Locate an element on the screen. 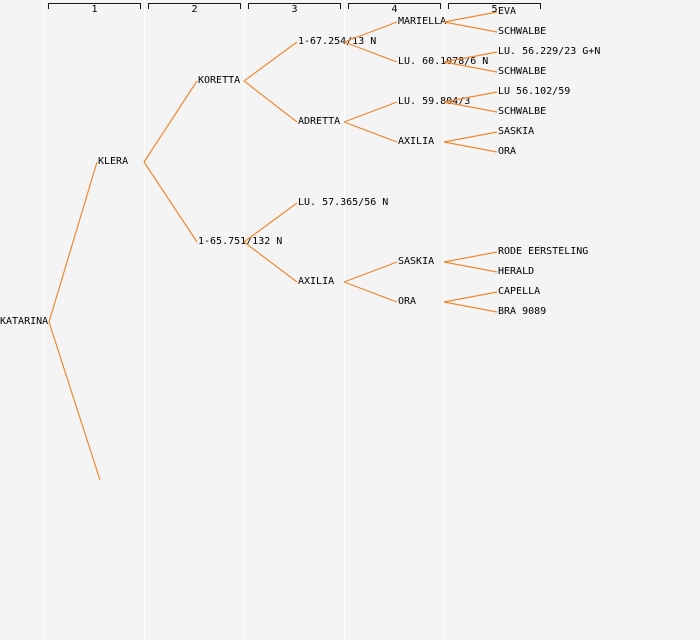  node-axilia-g4: AXILIA is located at coordinates (416, 141).